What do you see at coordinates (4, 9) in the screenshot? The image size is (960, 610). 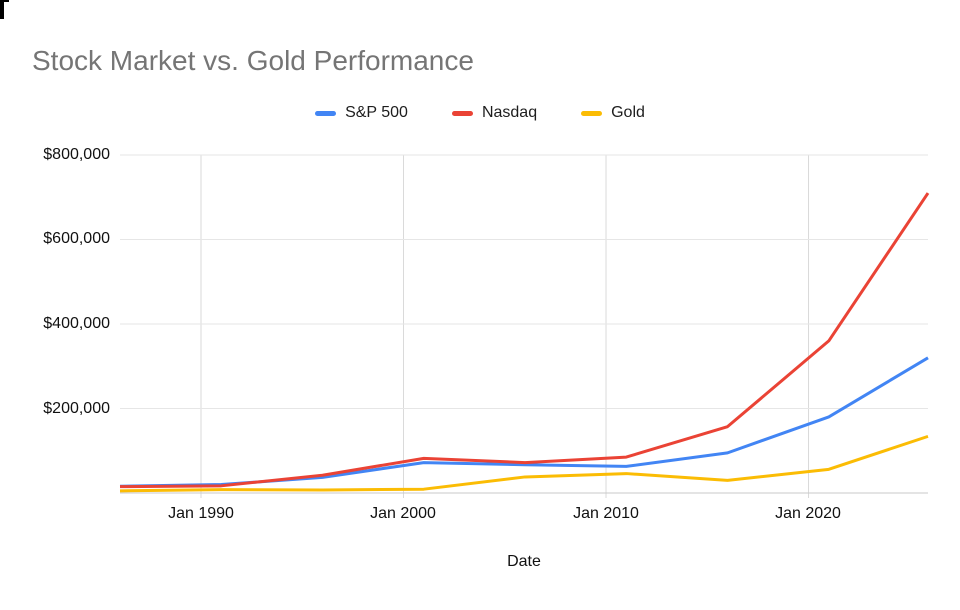 I see `window-corner-mark` at bounding box center [4, 9].